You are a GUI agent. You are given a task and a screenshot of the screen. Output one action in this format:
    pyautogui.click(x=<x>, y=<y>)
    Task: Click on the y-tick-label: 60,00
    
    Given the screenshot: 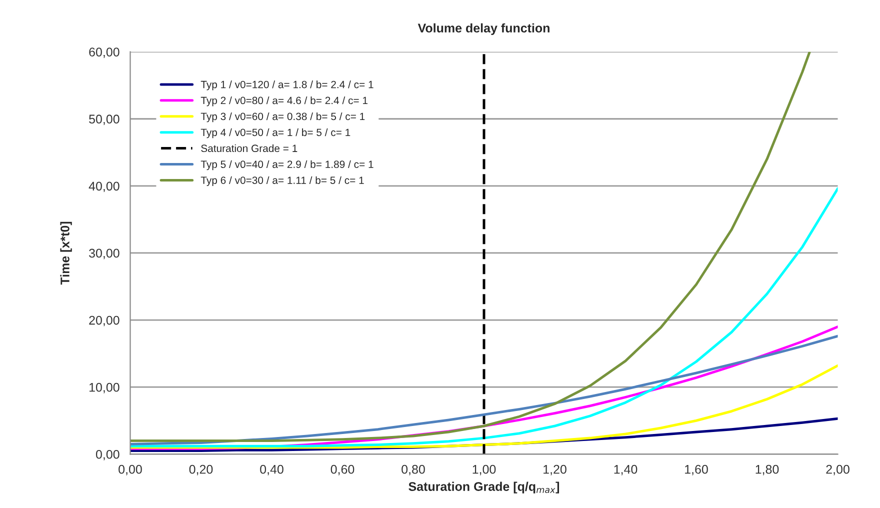 What is the action you would take?
    pyautogui.click(x=104, y=53)
    